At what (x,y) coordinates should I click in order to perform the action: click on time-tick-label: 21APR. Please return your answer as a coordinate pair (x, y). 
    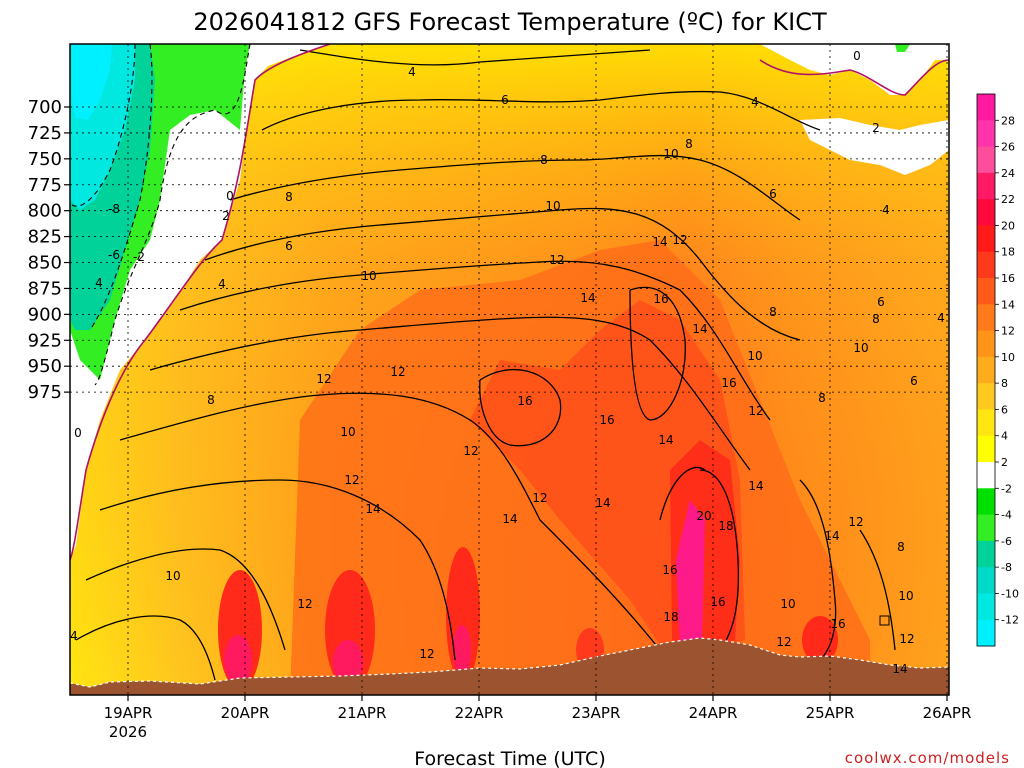
    Looking at the image, I should click on (362, 713).